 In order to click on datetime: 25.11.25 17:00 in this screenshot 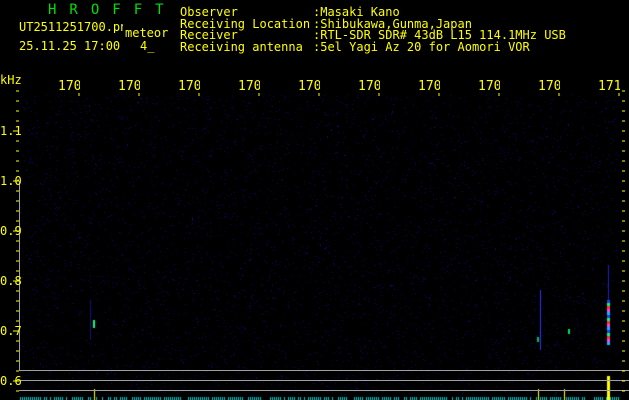, I will do `click(70, 46)`.